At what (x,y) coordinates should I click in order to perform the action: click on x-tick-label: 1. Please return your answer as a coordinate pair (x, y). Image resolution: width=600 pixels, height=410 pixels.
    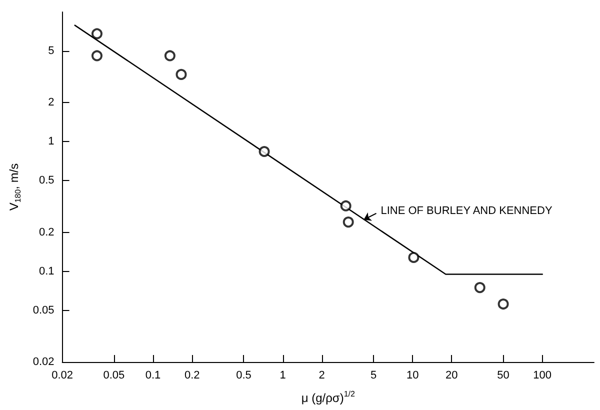
    Looking at the image, I should click on (283, 376).